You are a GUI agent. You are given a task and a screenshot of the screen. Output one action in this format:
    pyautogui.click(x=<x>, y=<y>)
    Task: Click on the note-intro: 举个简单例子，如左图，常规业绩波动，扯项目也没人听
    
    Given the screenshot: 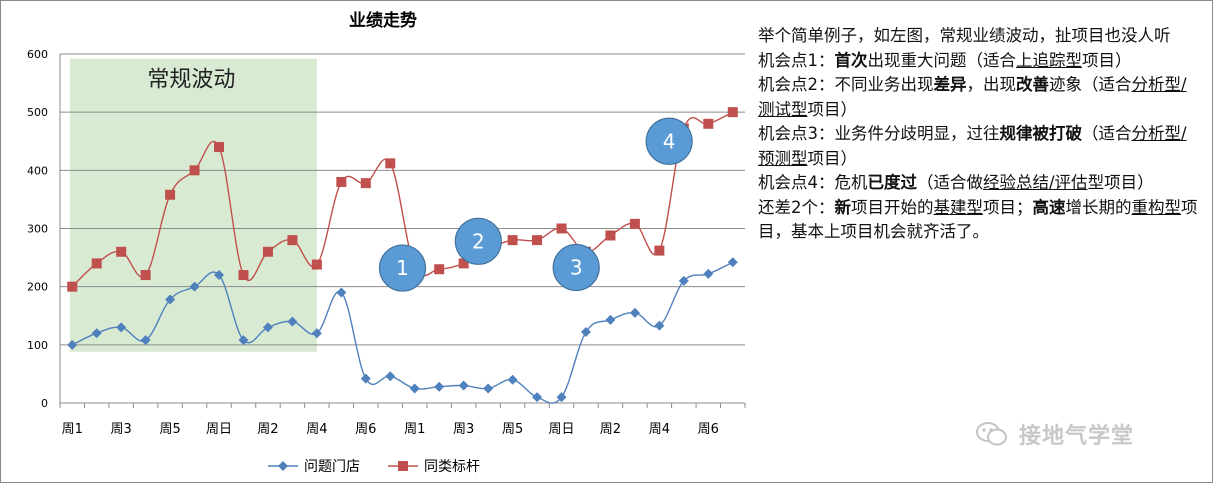 What is the action you would take?
    pyautogui.click(x=964, y=35)
    